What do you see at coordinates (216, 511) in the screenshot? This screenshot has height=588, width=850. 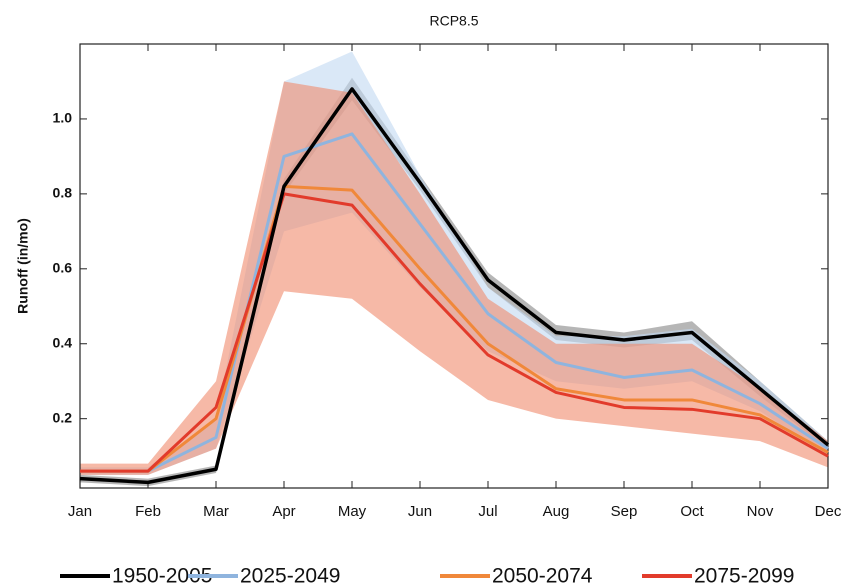 I see `x-tick-label: Mar` at bounding box center [216, 511].